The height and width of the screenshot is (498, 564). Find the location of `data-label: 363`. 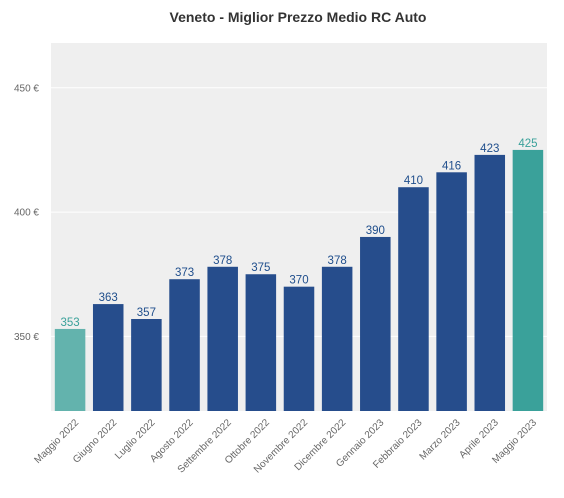

data-label: 363 is located at coordinates (108, 298).